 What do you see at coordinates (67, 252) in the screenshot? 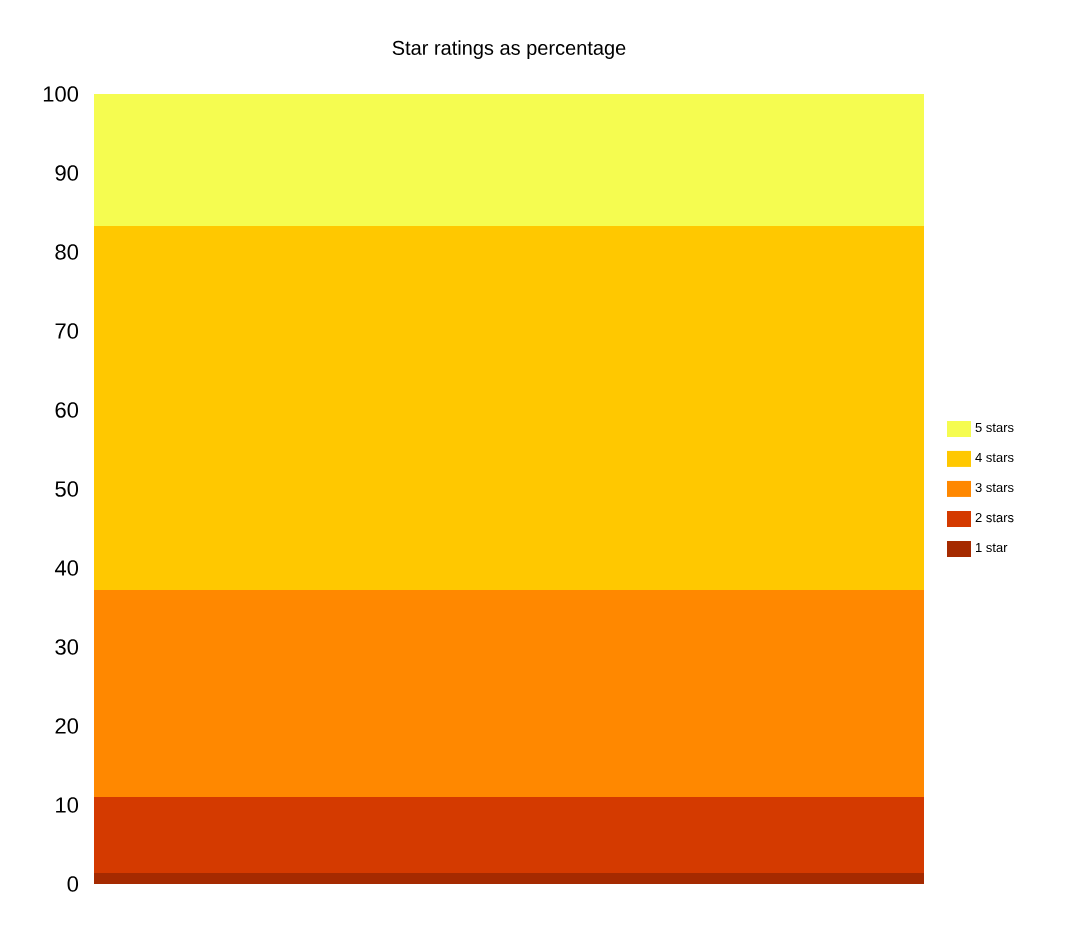
I see `y-tick-label: 80` at bounding box center [67, 252].